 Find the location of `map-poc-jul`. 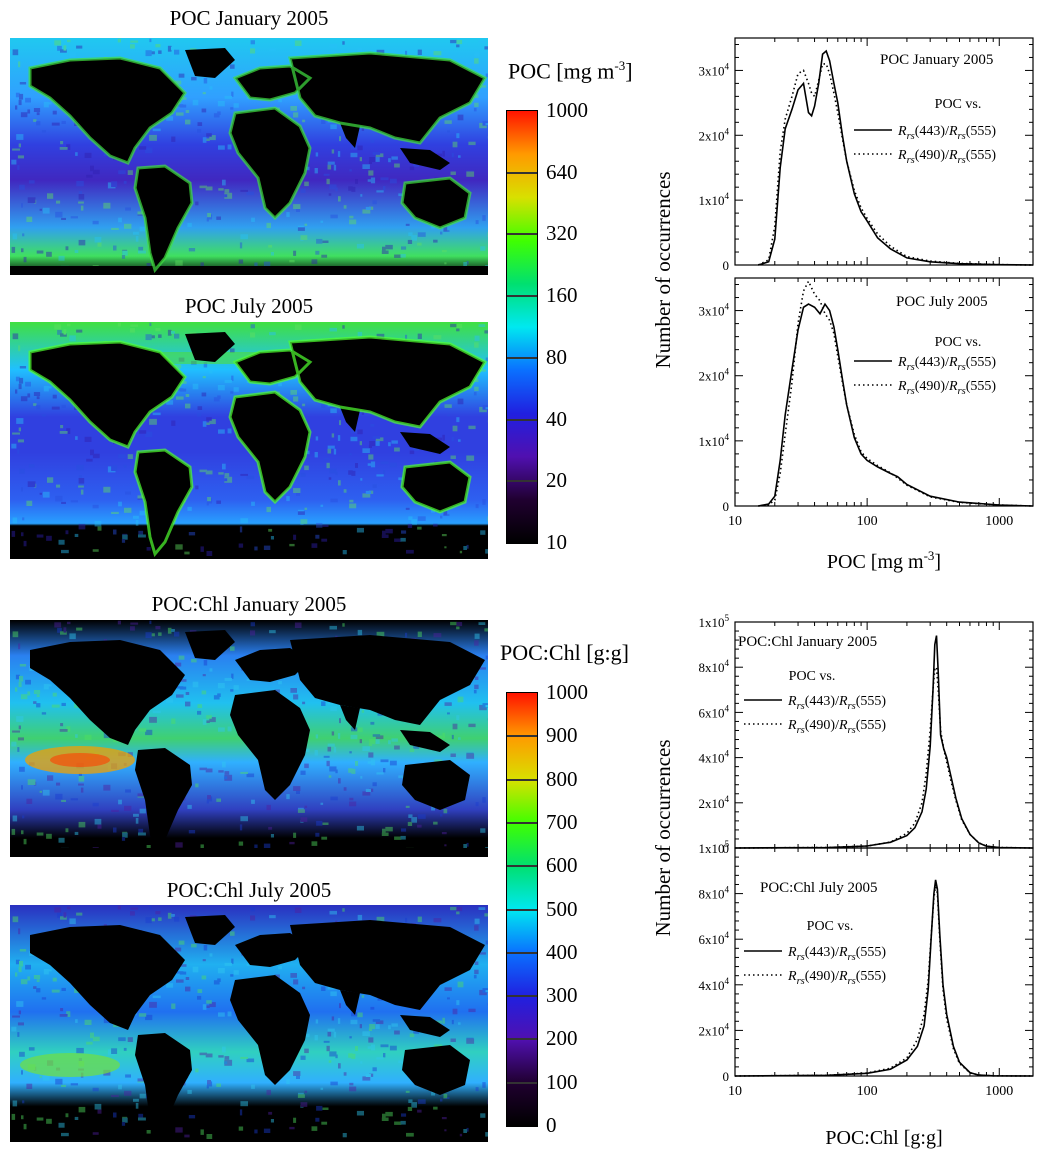

map-poc-jul is located at coordinates (249, 440).